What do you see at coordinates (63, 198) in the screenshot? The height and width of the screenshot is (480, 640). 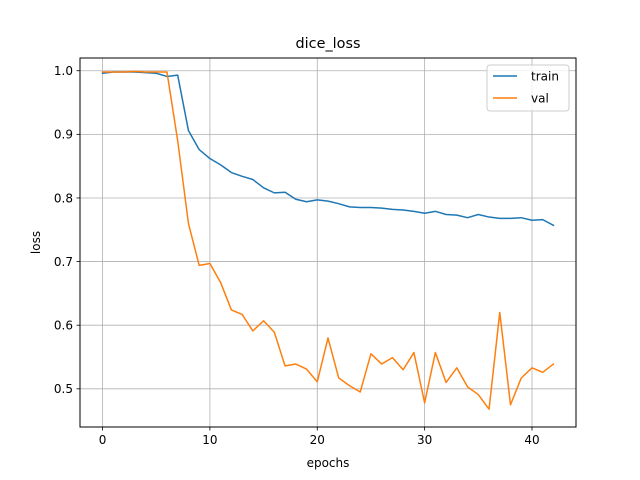 I see `y-tick-label: 0.8` at bounding box center [63, 198].